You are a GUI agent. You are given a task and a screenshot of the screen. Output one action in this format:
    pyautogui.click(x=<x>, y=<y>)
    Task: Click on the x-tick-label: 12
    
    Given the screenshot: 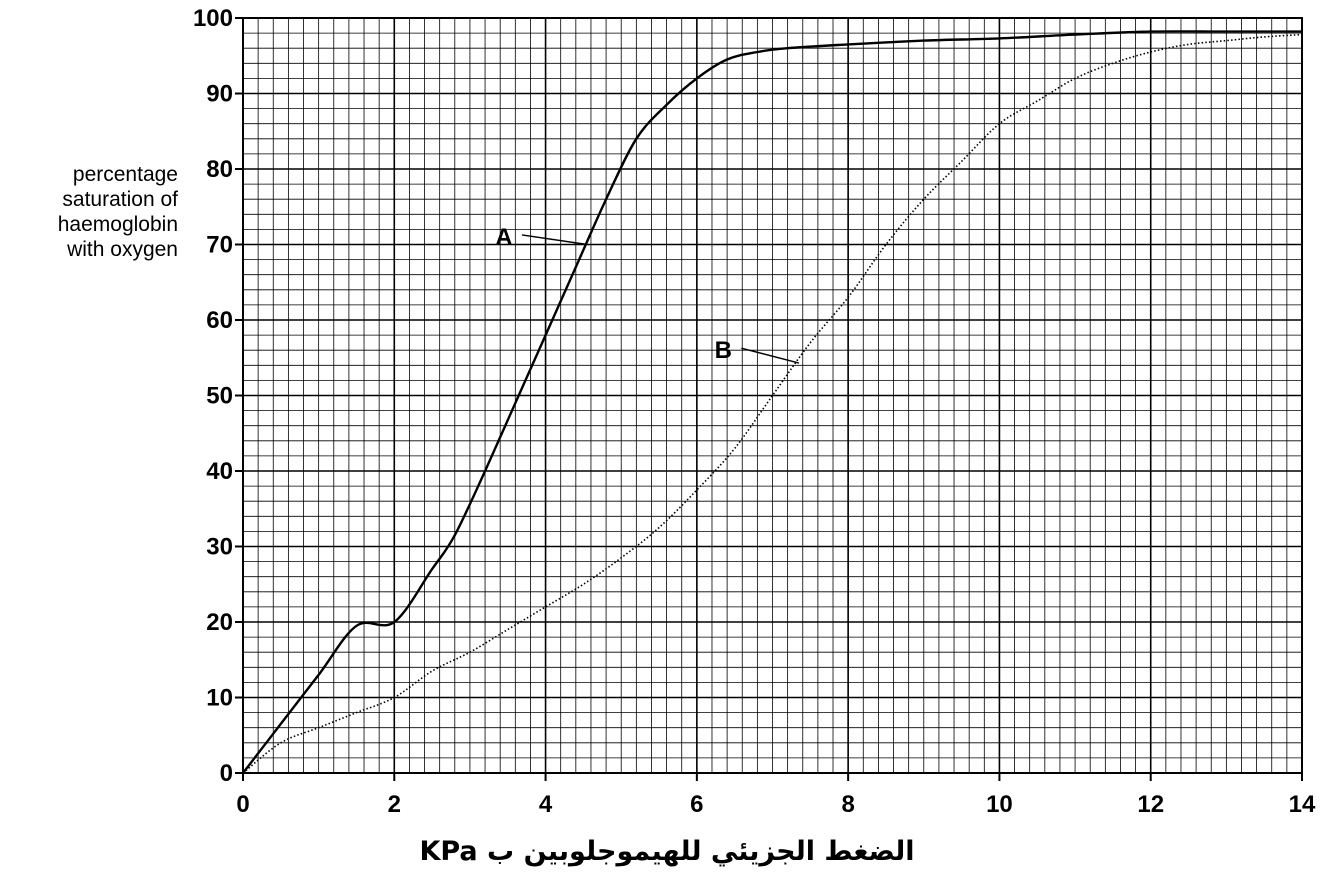 What is the action you would take?
    pyautogui.click(x=1150, y=804)
    